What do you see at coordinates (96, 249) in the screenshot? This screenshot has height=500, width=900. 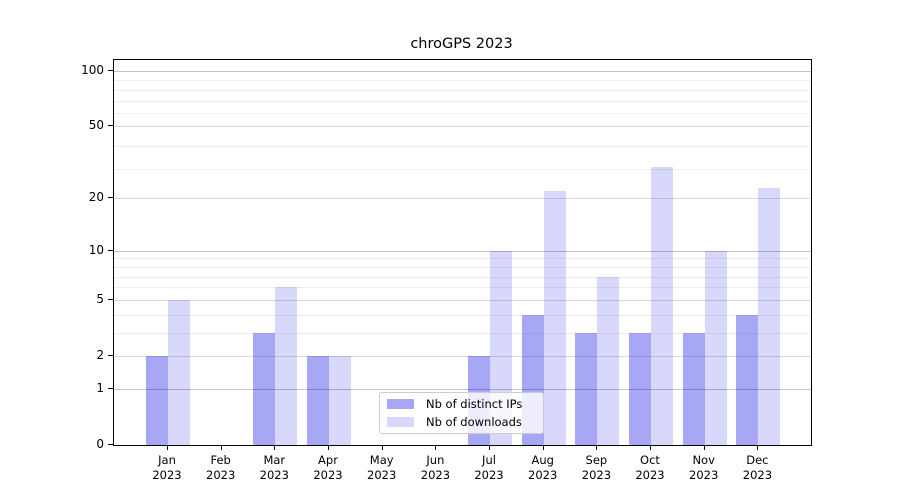 I see `y-tick-label-10: 10` at bounding box center [96, 249].